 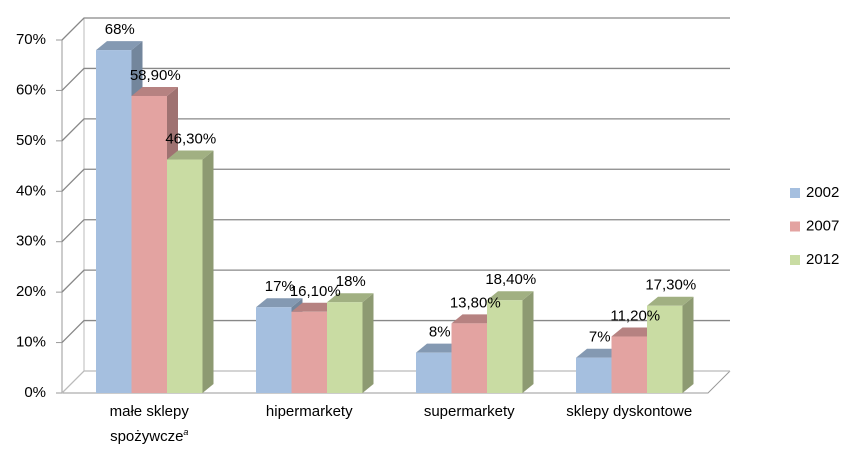 What do you see at coordinates (670, 285) in the screenshot?
I see `data-label: 17,30%` at bounding box center [670, 285].